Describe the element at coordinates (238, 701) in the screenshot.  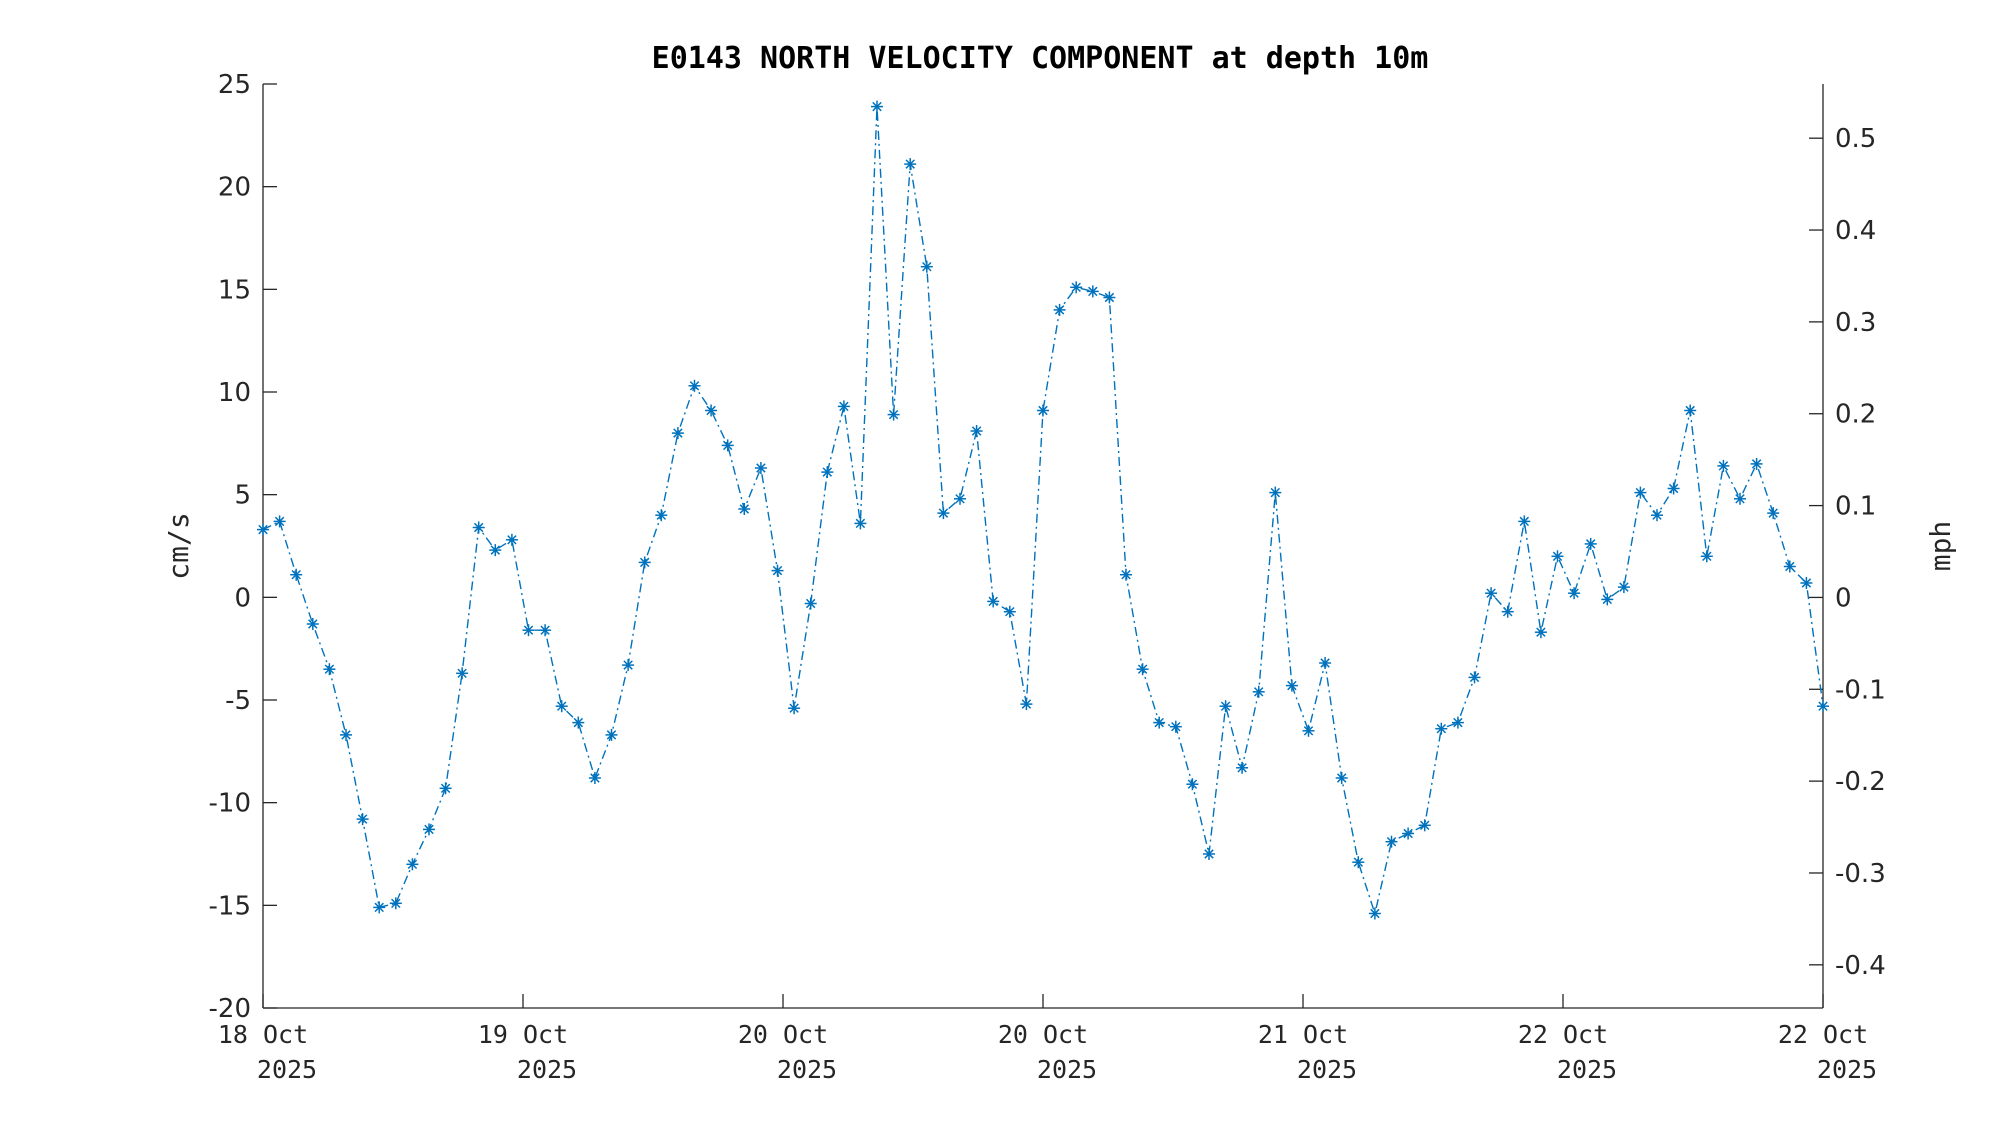
I see `y-tick-label: -5` at that location.